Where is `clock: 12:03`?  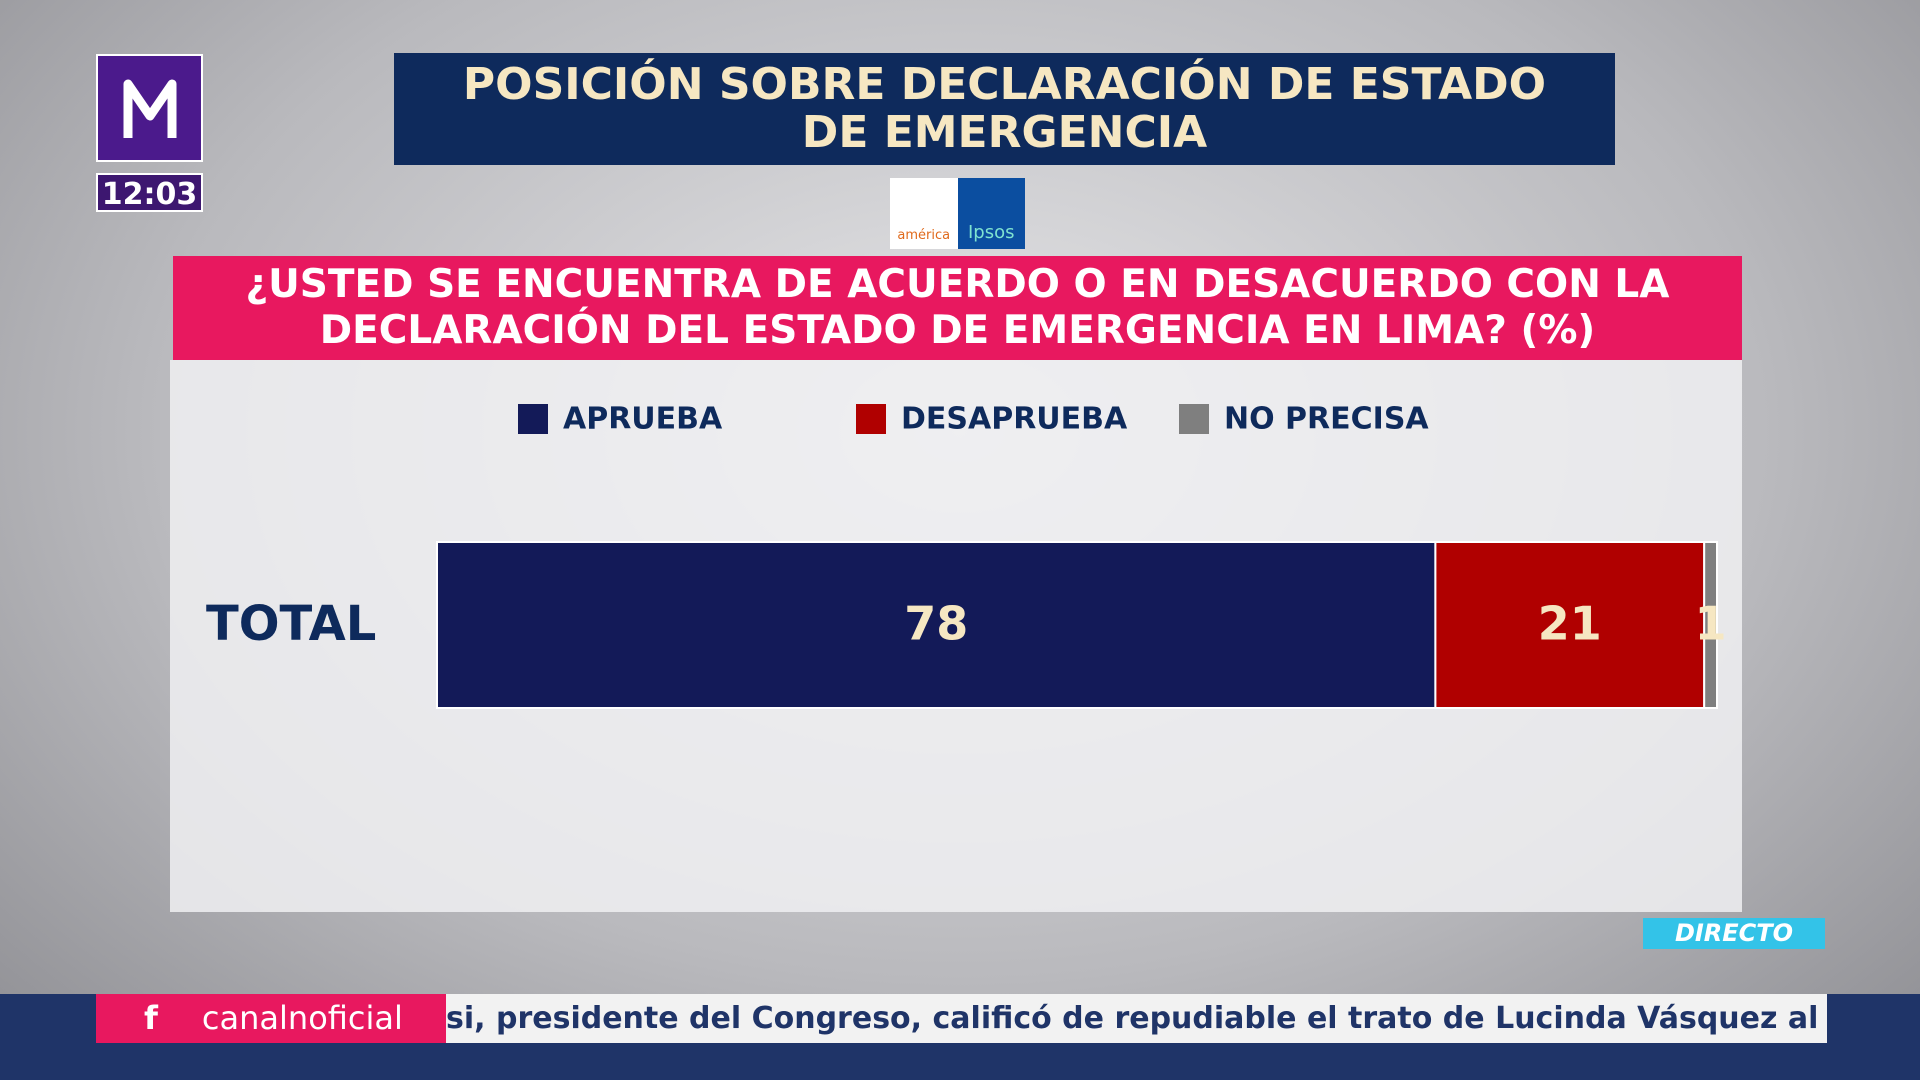
clock: 12:03 is located at coordinates (149, 192).